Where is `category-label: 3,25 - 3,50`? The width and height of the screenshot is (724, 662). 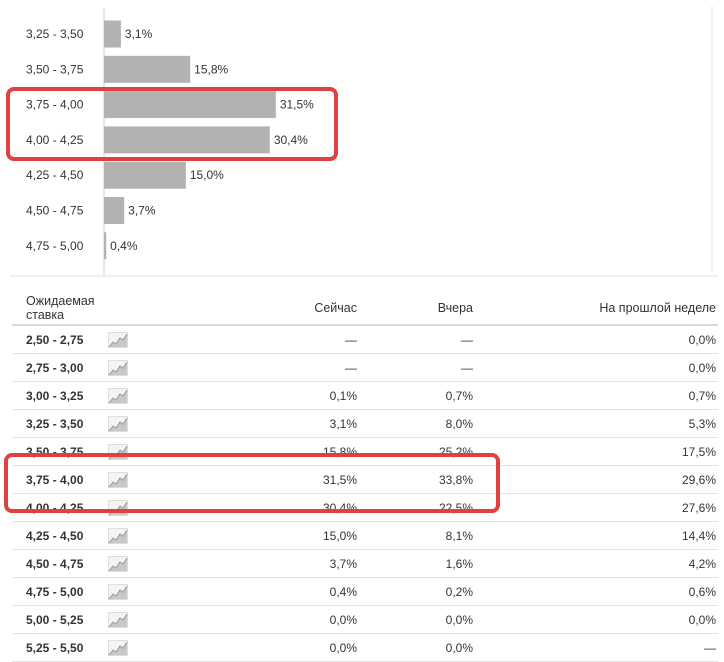
category-label: 3,25 - 3,50 is located at coordinates (55, 34).